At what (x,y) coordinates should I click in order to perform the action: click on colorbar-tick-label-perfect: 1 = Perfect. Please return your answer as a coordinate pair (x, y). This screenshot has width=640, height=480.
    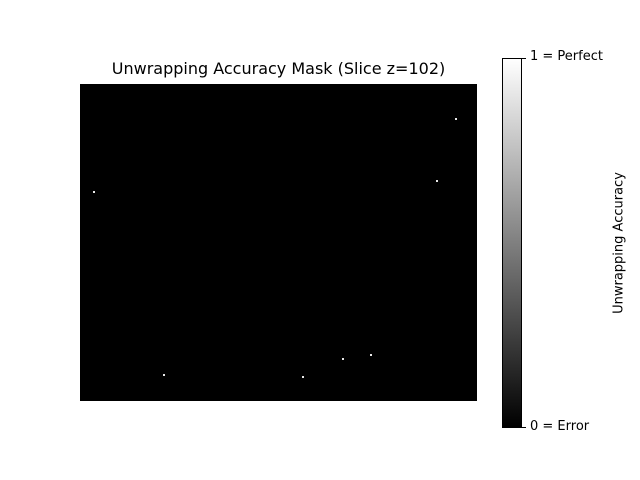
    Looking at the image, I should click on (566, 56).